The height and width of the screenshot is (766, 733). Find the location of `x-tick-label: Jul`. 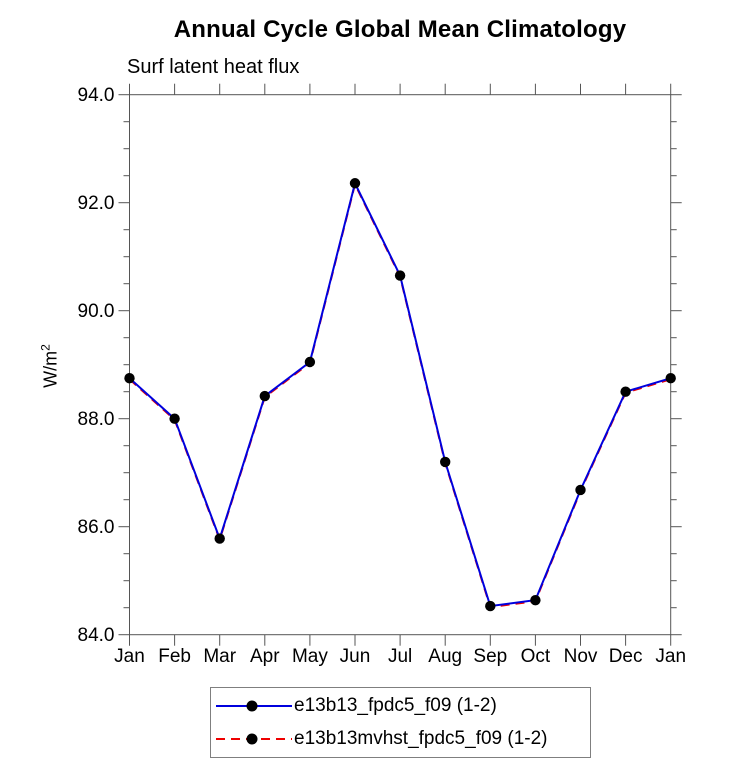

x-tick-label: Jul is located at coordinates (400, 656).